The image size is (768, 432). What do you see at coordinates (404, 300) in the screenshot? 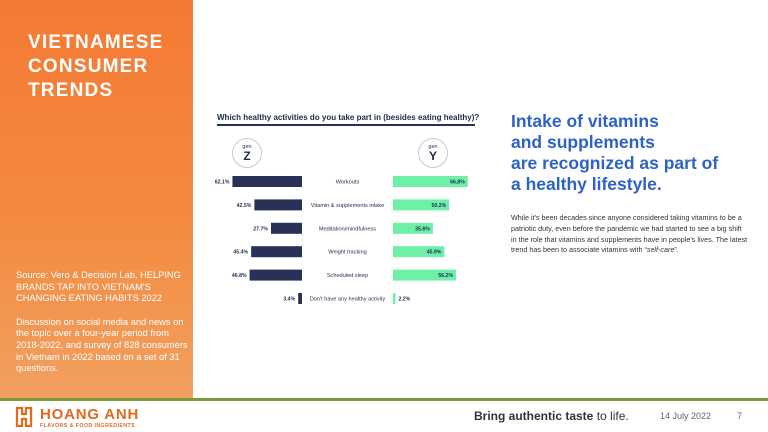
I see `data-label-gen-y: 2.2%` at bounding box center [404, 300].